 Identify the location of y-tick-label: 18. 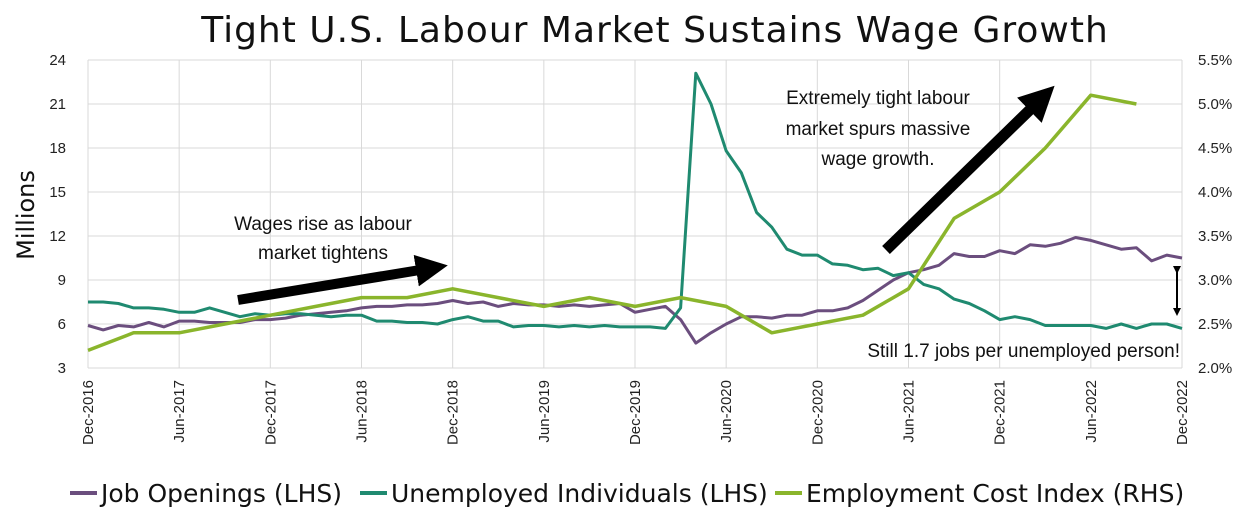
(57, 148).